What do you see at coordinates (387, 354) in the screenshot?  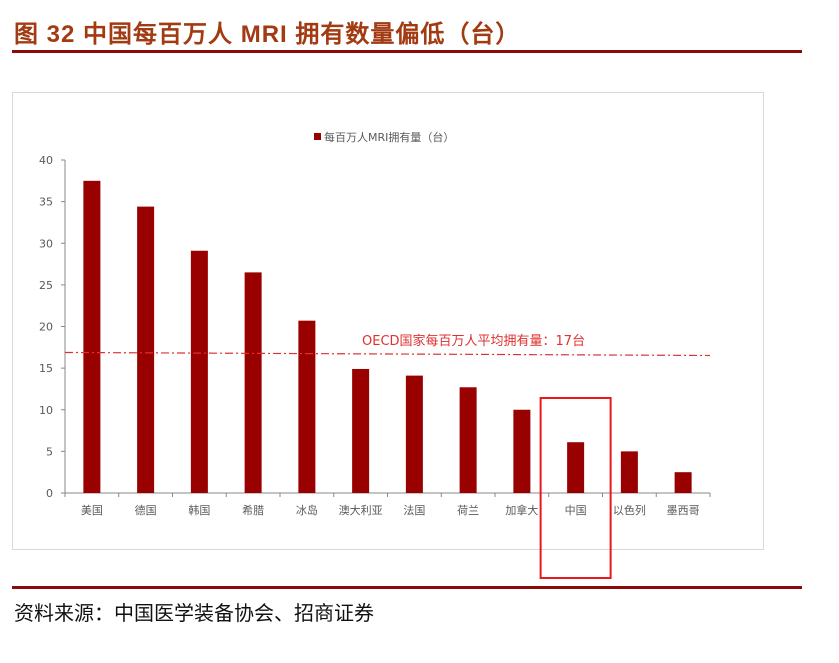 I see `oecd-average-line` at bounding box center [387, 354].